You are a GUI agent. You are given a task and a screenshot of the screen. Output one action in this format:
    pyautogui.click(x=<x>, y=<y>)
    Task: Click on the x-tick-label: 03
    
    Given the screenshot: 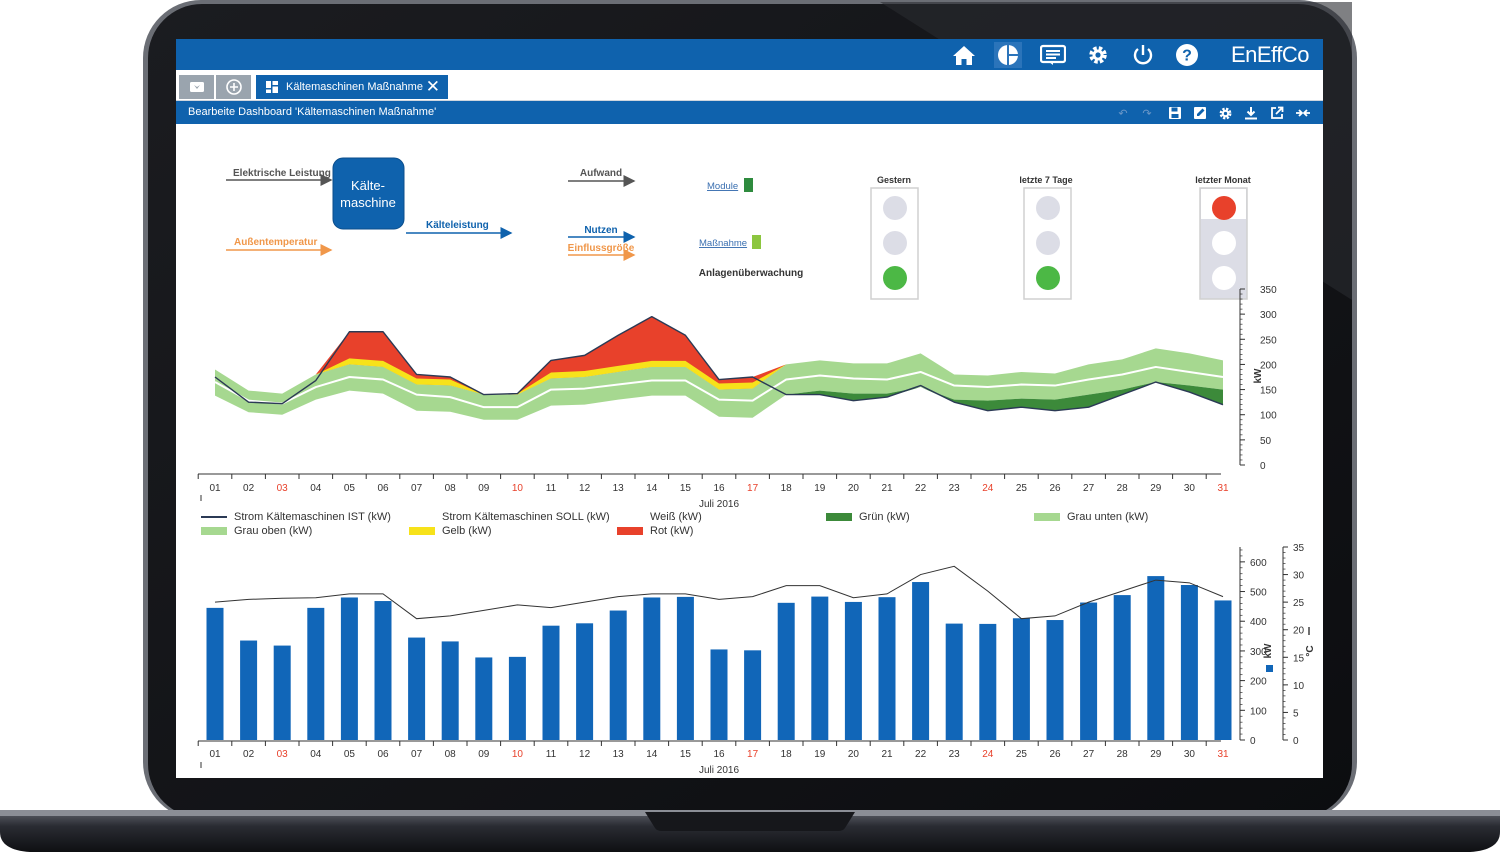 What is the action you would take?
    pyautogui.click(x=283, y=754)
    